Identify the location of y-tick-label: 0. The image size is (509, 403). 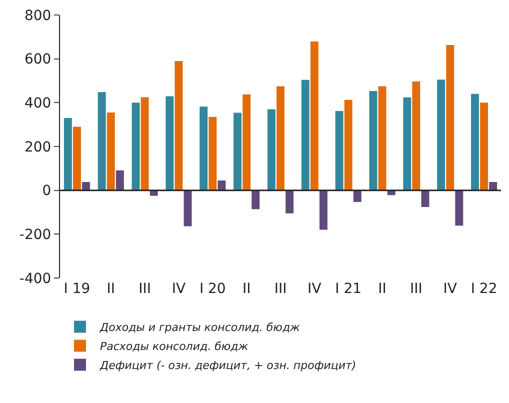
(47, 191).